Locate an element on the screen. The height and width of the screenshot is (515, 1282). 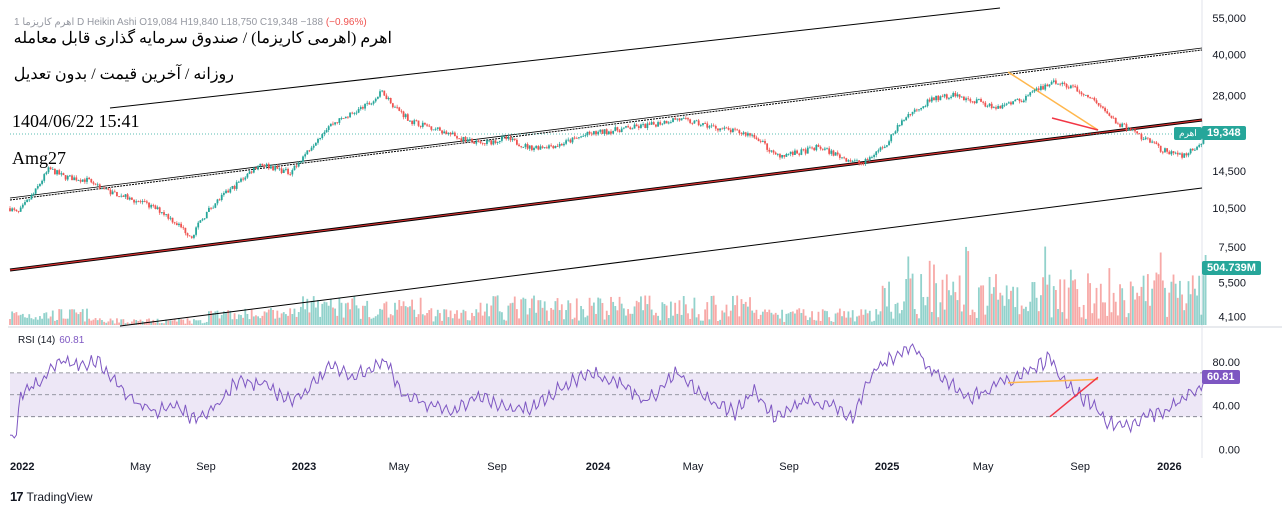
price-tick-label: 10,500 is located at coordinates (1229, 209).